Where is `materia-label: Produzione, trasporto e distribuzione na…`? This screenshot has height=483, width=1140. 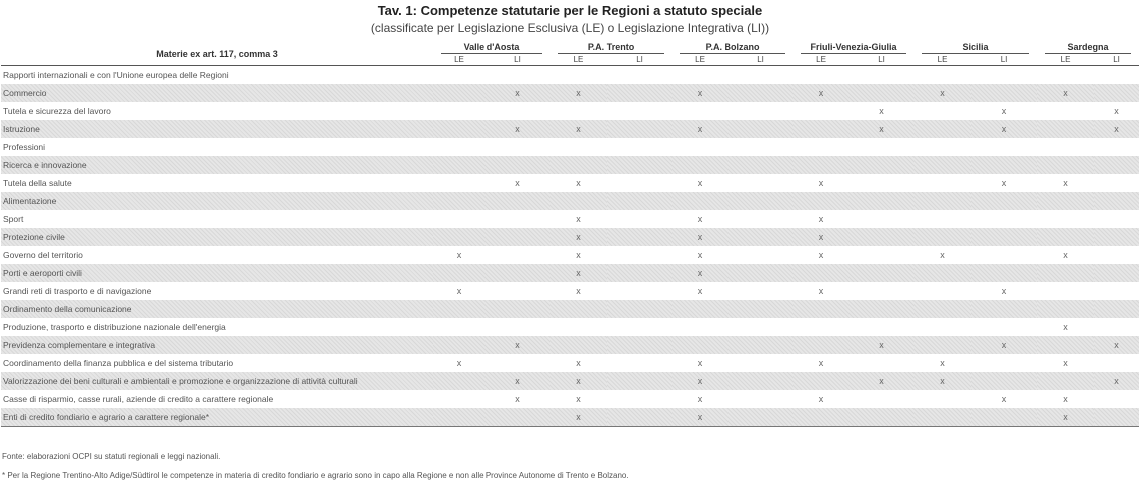 materia-label: Produzione, trasporto e distribuzione na… is located at coordinates (114, 327).